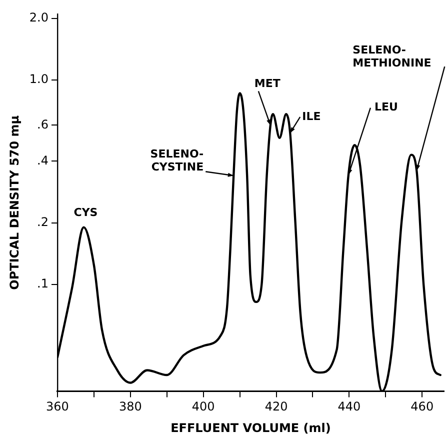  I want to click on annotation: MET, so click(267, 83).